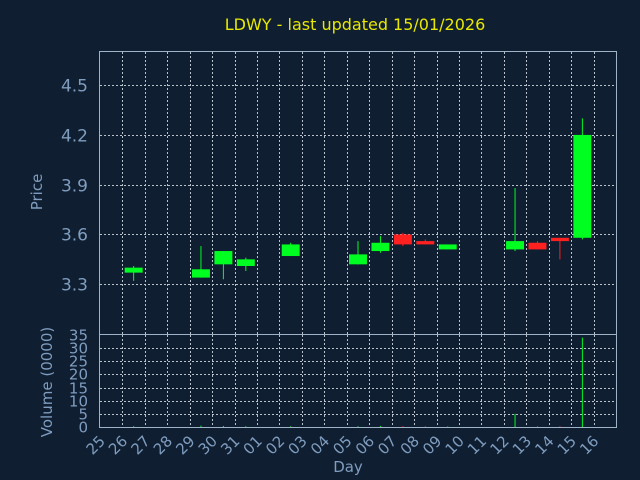  What do you see at coordinates (74, 137) in the screenshot?
I see `price-tick-label: 4.2` at bounding box center [74, 137].